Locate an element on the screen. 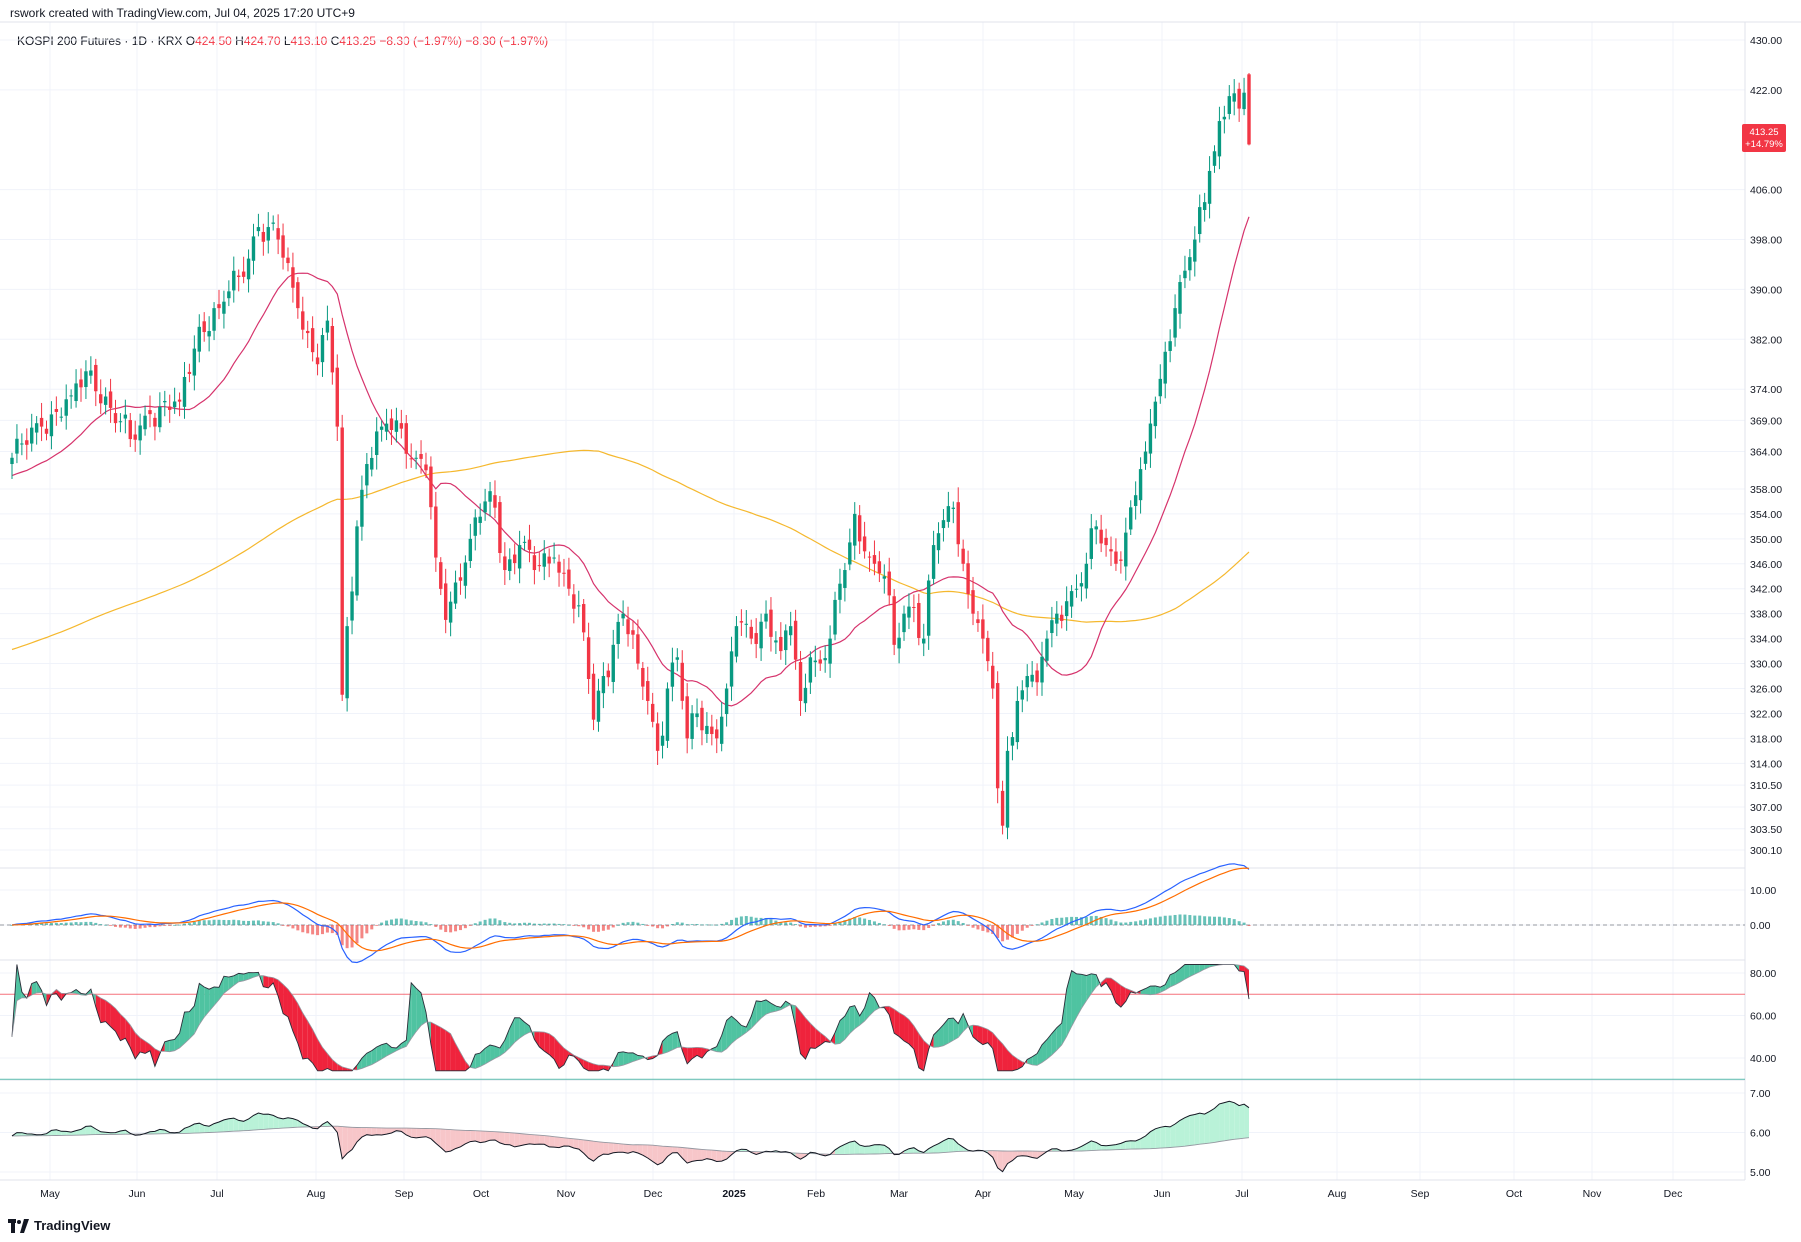 The height and width of the screenshot is (1242, 1801). low-value: 413.10 is located at coordinates (309, 41).